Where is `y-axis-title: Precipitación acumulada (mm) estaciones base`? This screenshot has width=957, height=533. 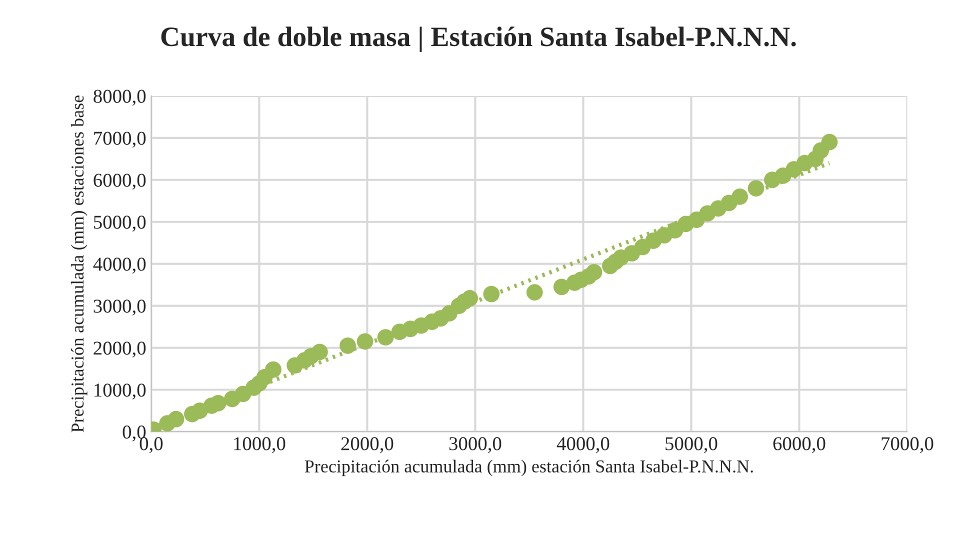
y-axis-title: Precipitación acumulada (mm) estaciones base is located at coordinates (79, 264).